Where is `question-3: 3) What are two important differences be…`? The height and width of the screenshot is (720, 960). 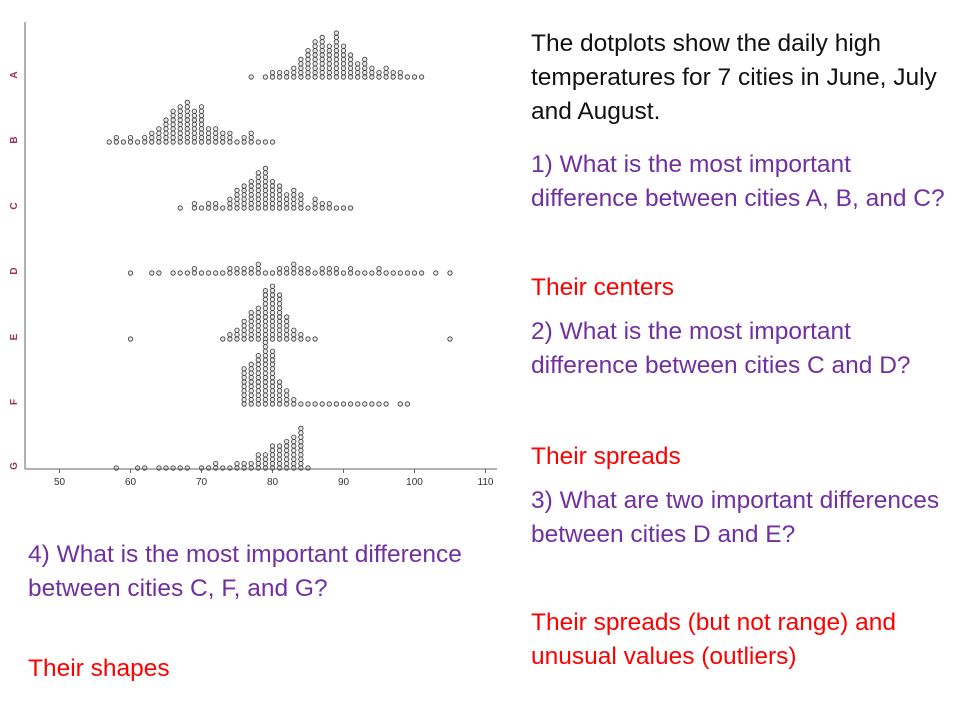
question-3: 3) What are two important differences be… is located at coordinates (735, 517).